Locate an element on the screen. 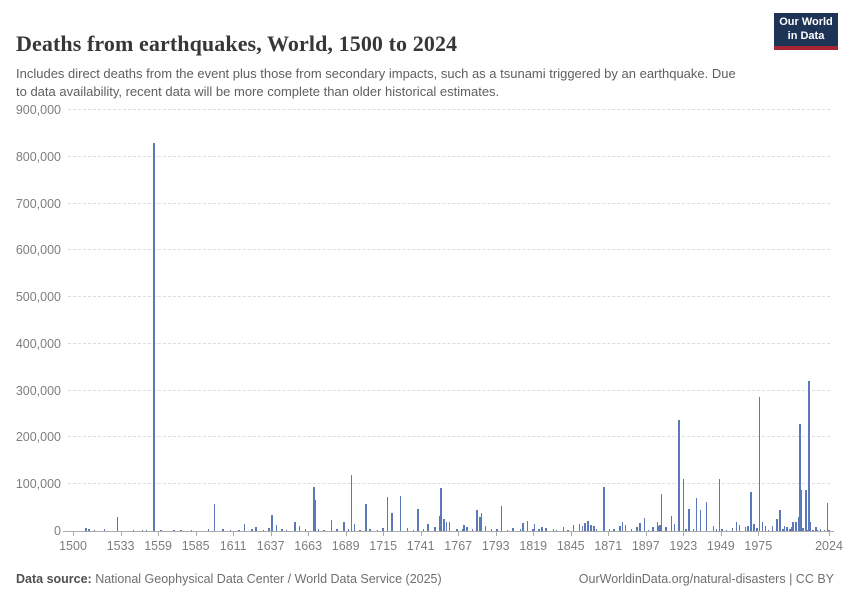 This screenshot has height=600, width=850. bar-year-1948 is located at coordinates (719, 504).